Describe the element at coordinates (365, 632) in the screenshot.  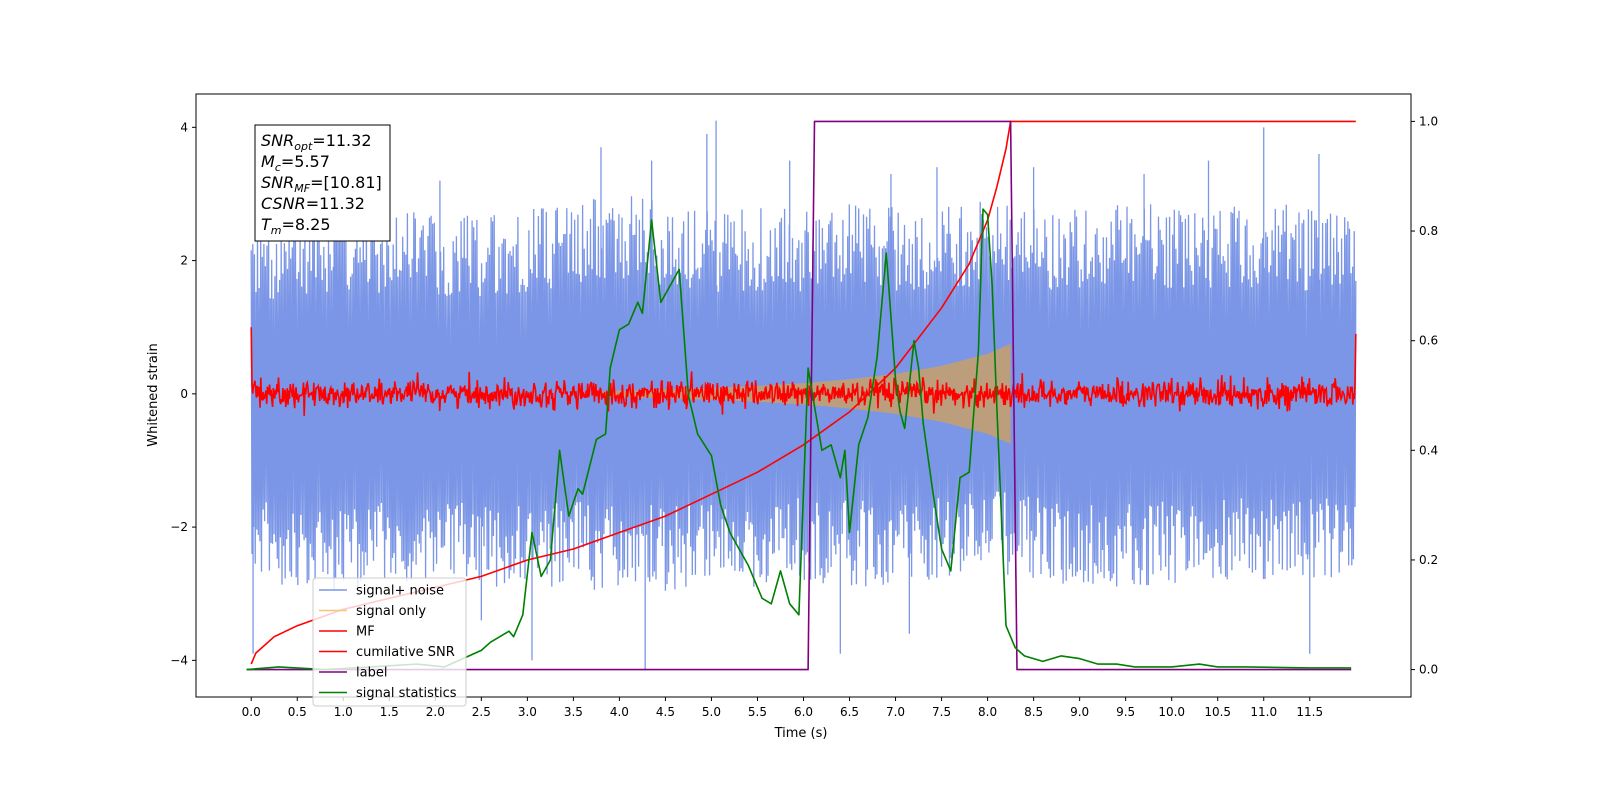
I see `legend-label: MF` at that location.